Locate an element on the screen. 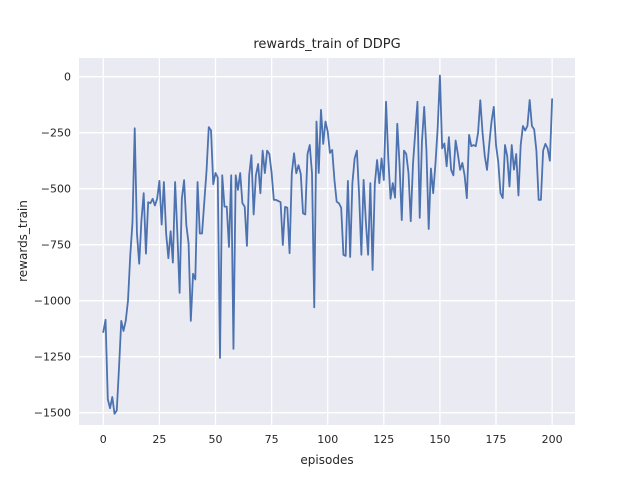  y-tick-label: −500 is located at coordinates (55, 189).